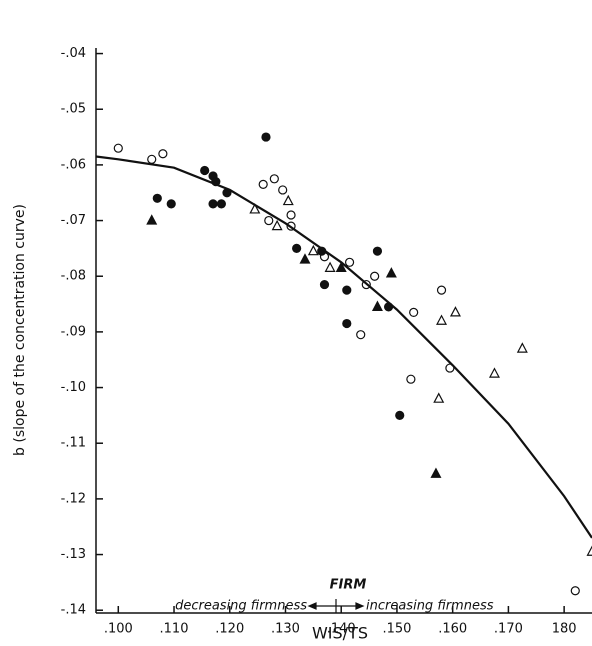 Image resolution: width=592 pixels, height=646 pixels. I want to click on y-tick-label: -.07, so click(73, 220).